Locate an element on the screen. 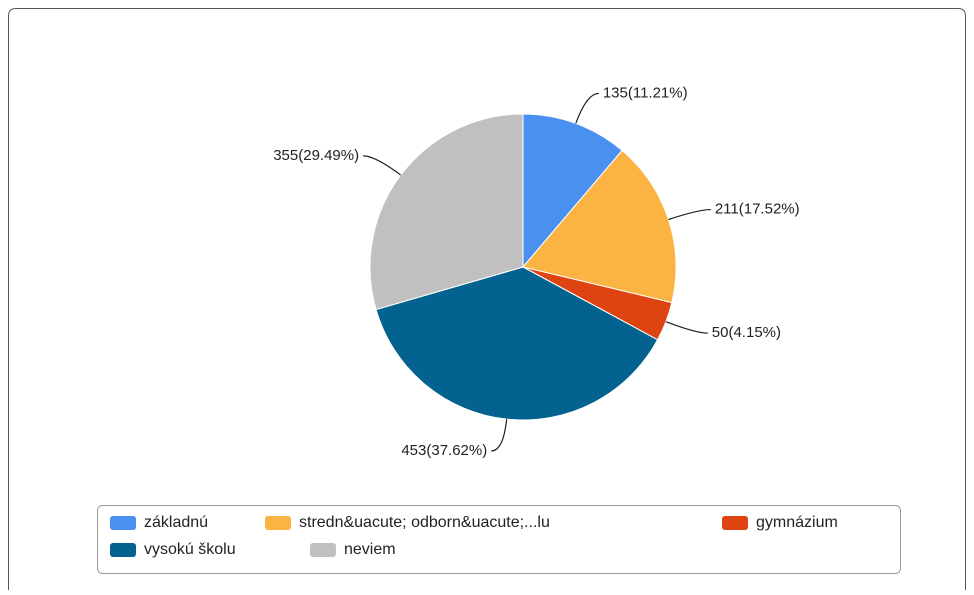 This screenshot has width=974, height=595. data-label: 211(17.52%) is located at coordinates (757, 209).